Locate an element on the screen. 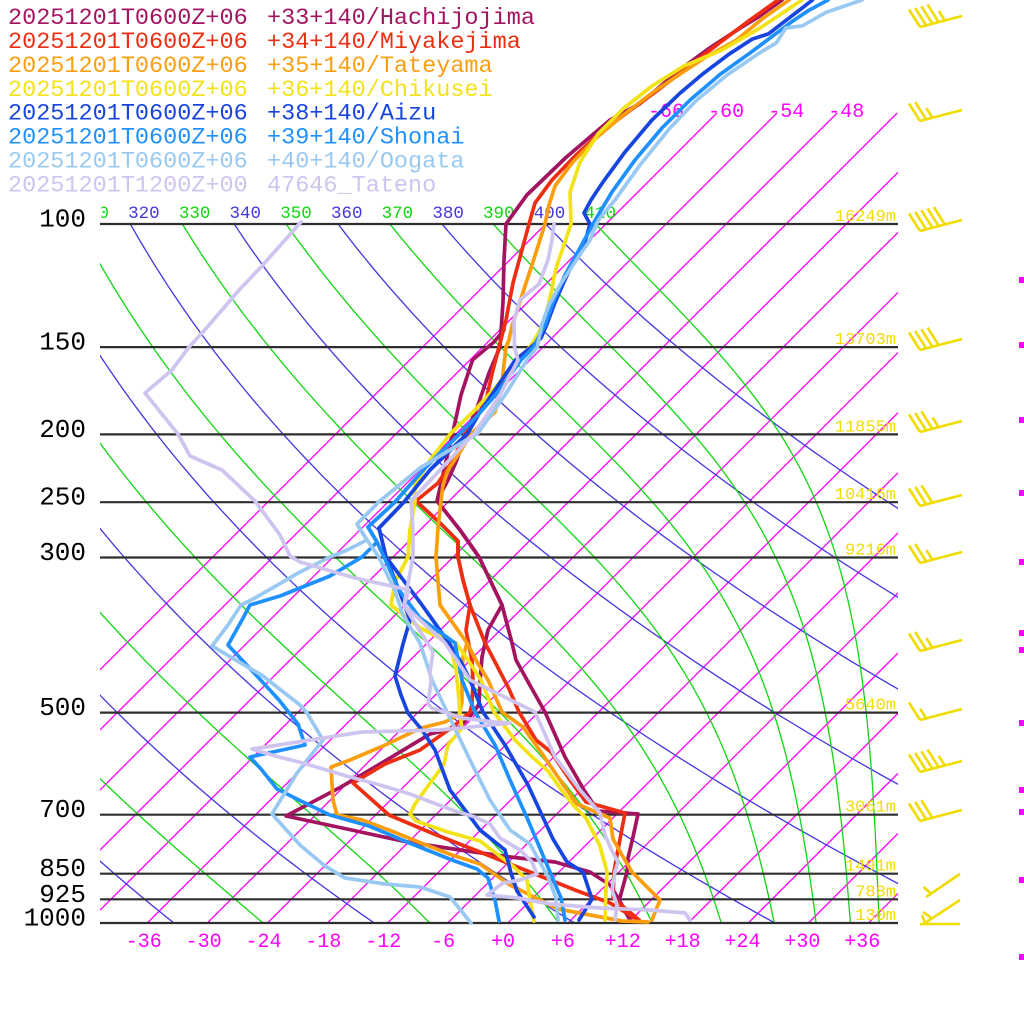  svg-text: 150 is located at coordinates (62, 343).